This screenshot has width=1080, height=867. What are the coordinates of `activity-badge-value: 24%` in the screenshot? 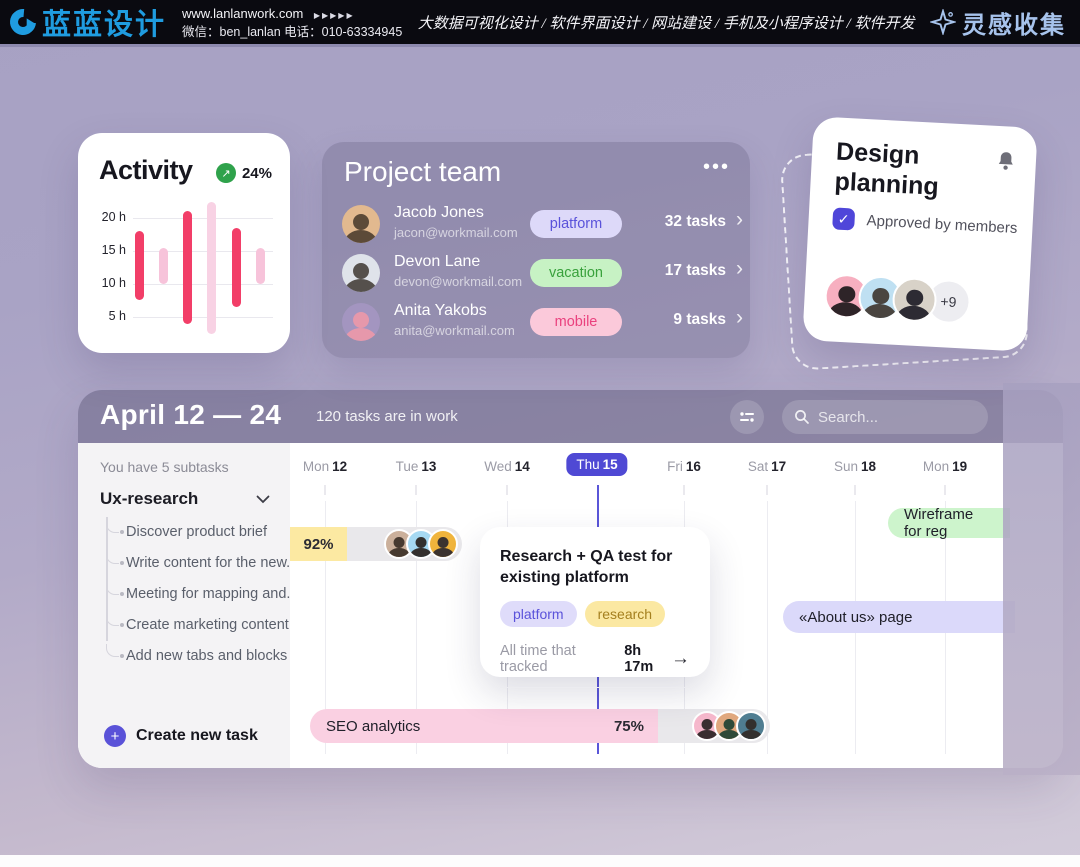 It's located at (256, 173).